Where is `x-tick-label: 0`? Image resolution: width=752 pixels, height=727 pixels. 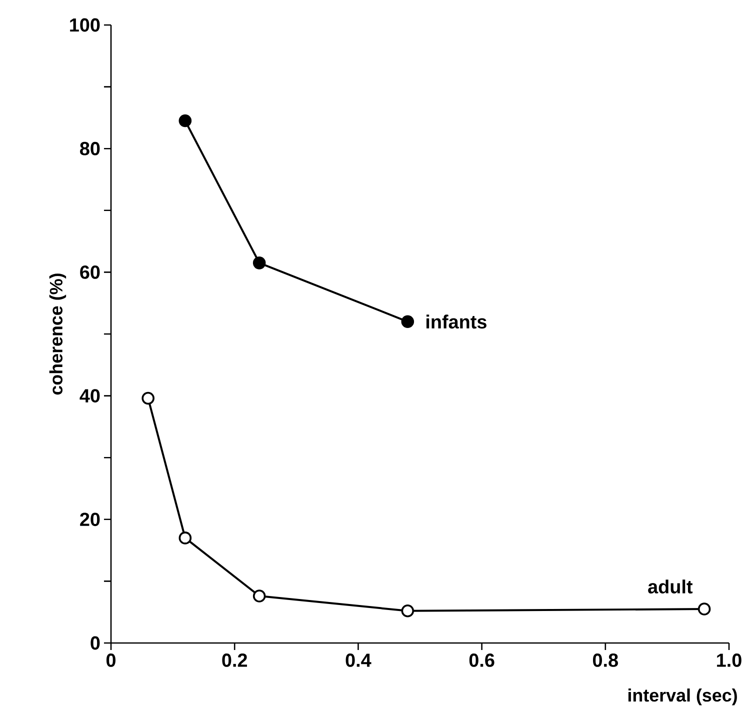
x-tick-label: 0 is located at coordinates (111, 660).